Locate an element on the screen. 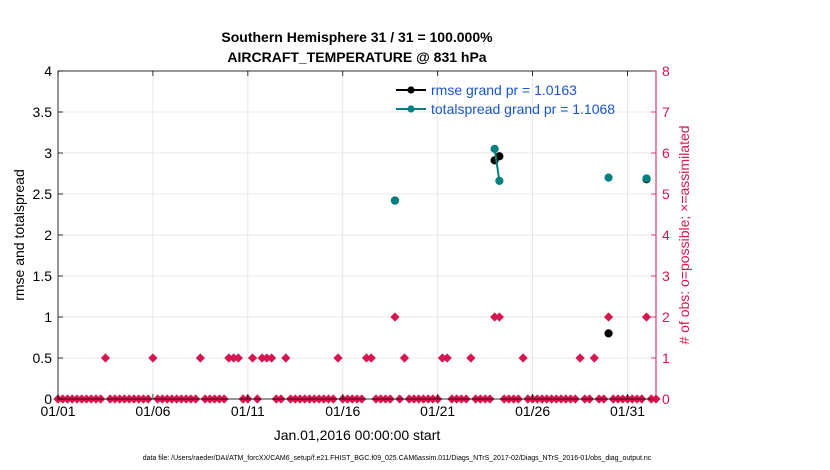 This screenshot has height=470, width=830. y-left-tick-label: 3.5 is located at coordinates (43, 112).